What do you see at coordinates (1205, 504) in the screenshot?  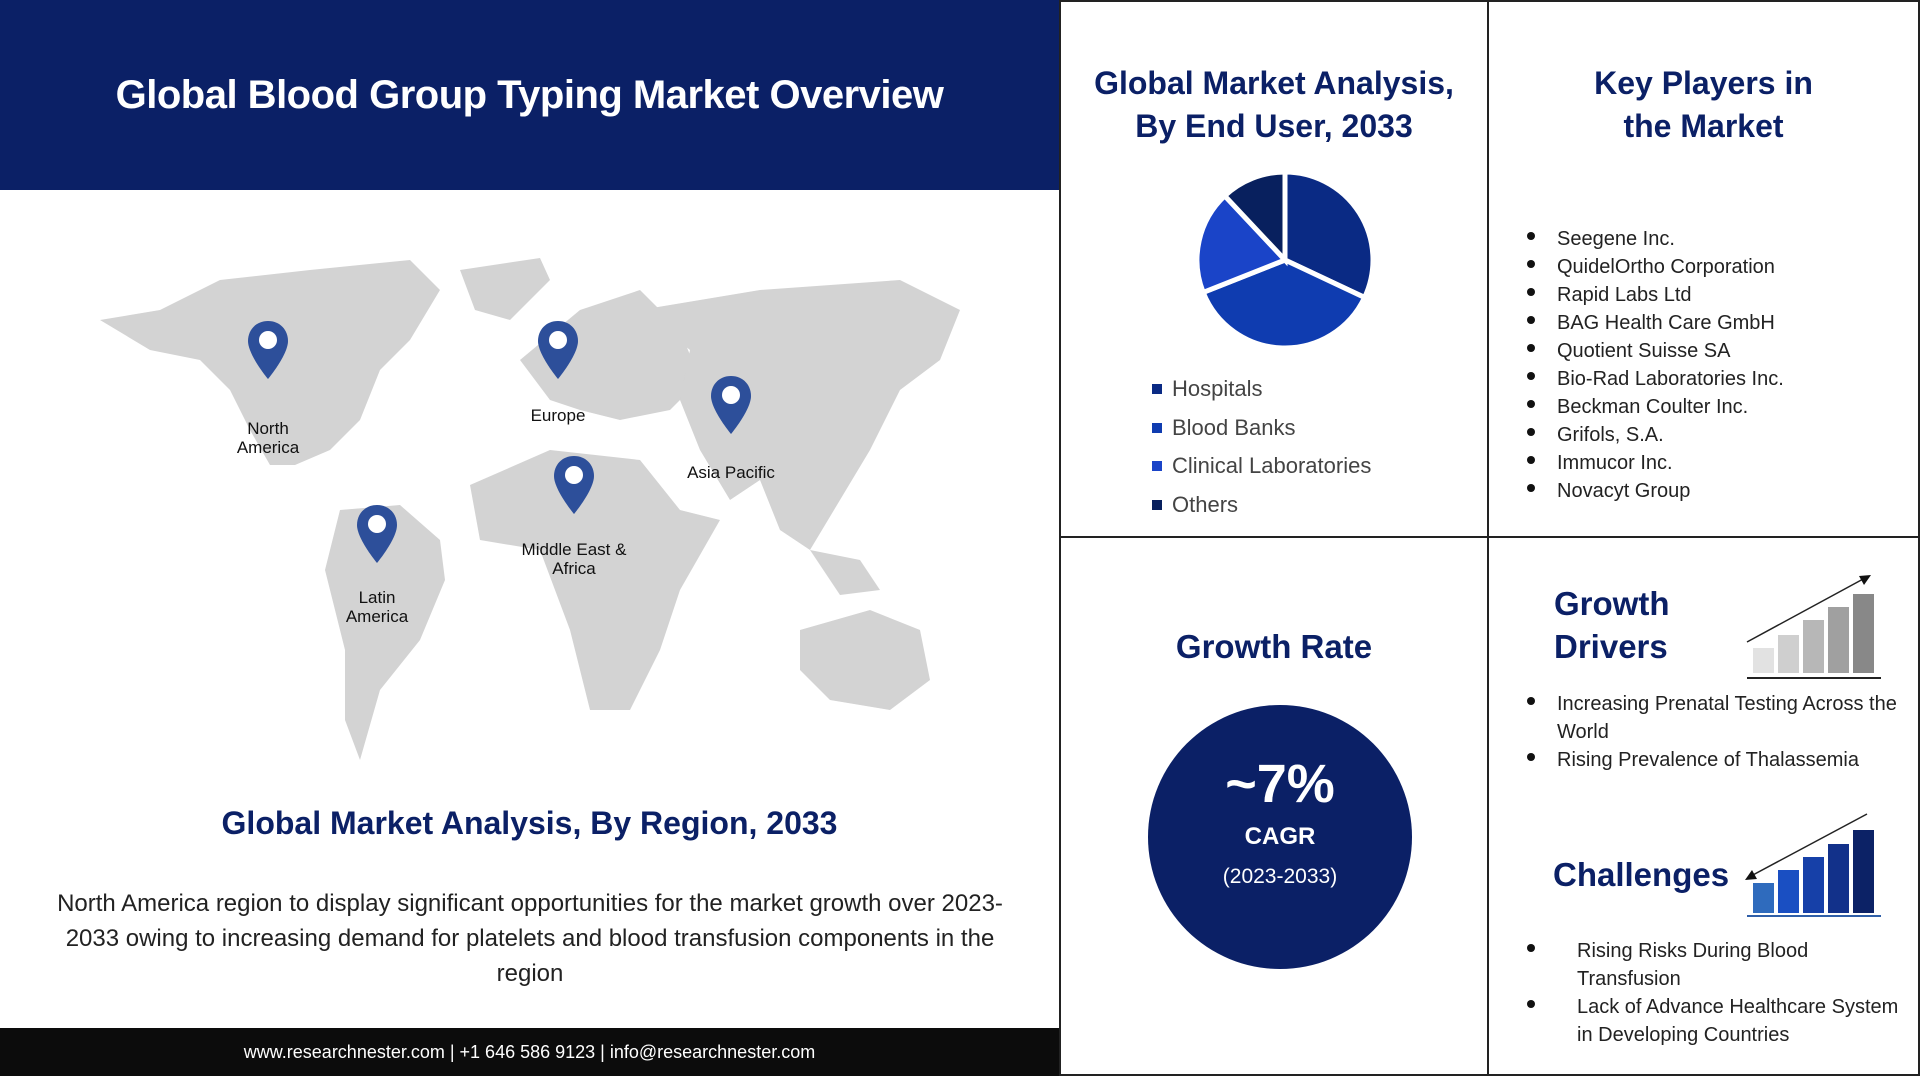 I see `legend-label: Others` at bounding box center [1205, 504].